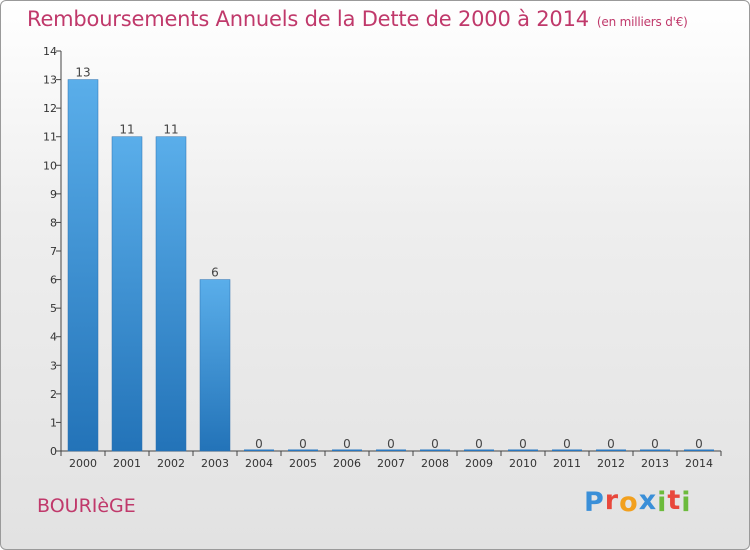 The image size is (750, 550). What do you see at coordinates (215, 273) in the screenshot?
I see `data-label: 6` at bounding box center [215, 273].